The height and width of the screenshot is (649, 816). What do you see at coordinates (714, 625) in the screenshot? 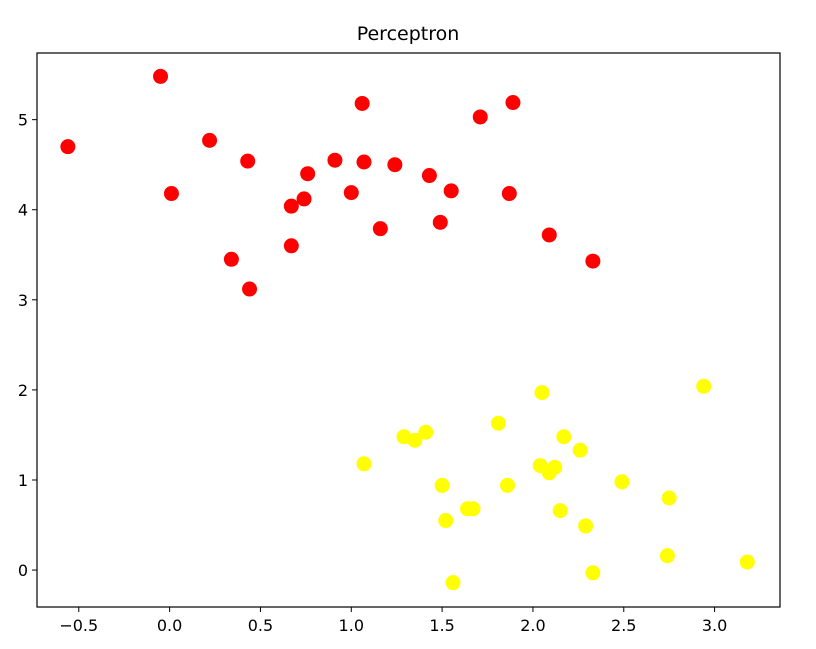
I see `x-tick-label: 3.0` at bounding box center [714, 625].